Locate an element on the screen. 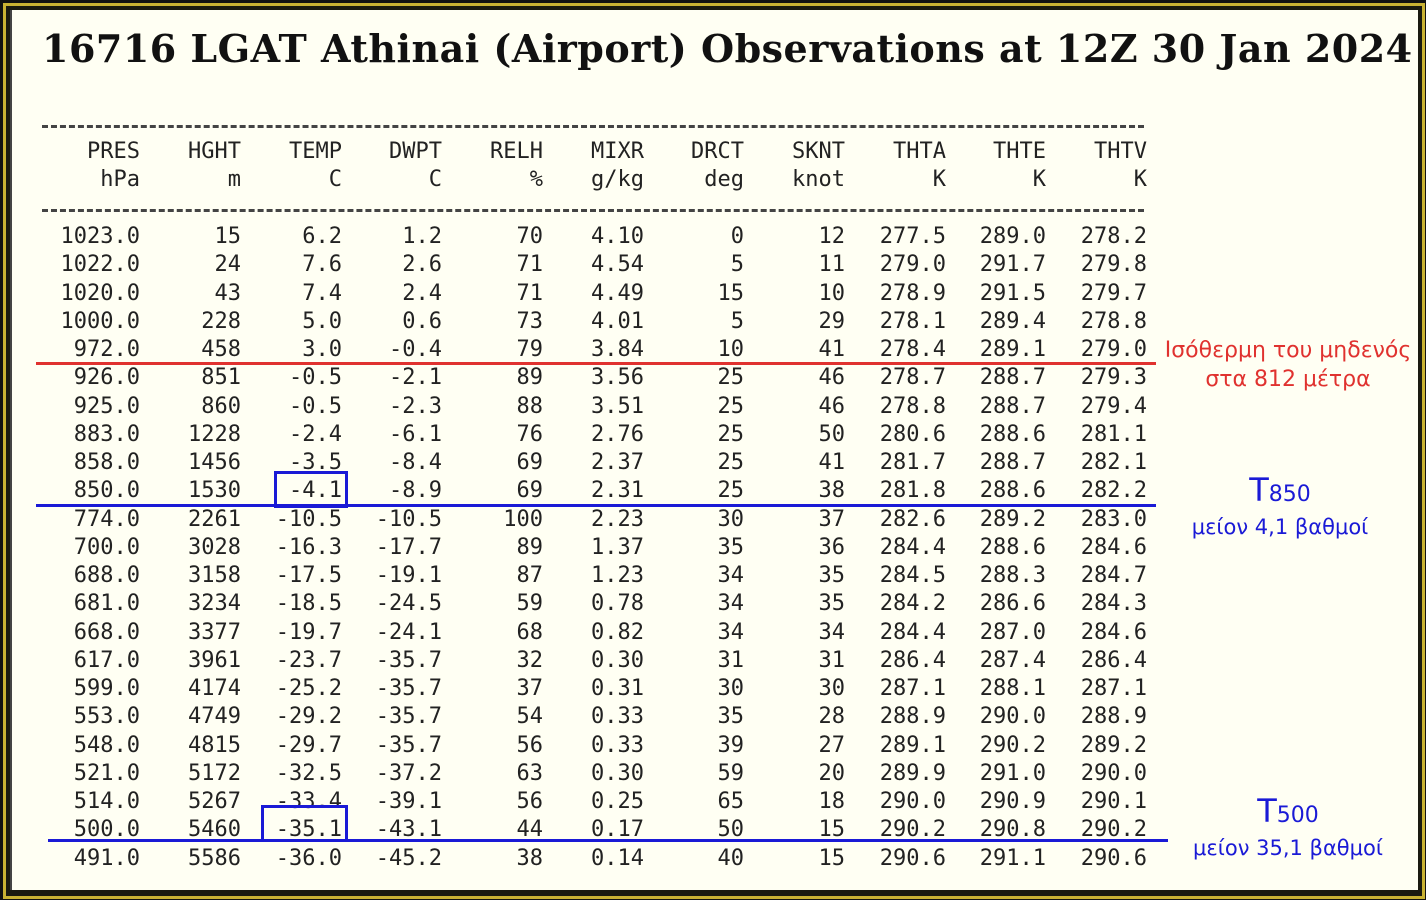 The width and height of the screenshot is (1426, 900). cell-thta: 289.1 is located at coordinates (912, 745).